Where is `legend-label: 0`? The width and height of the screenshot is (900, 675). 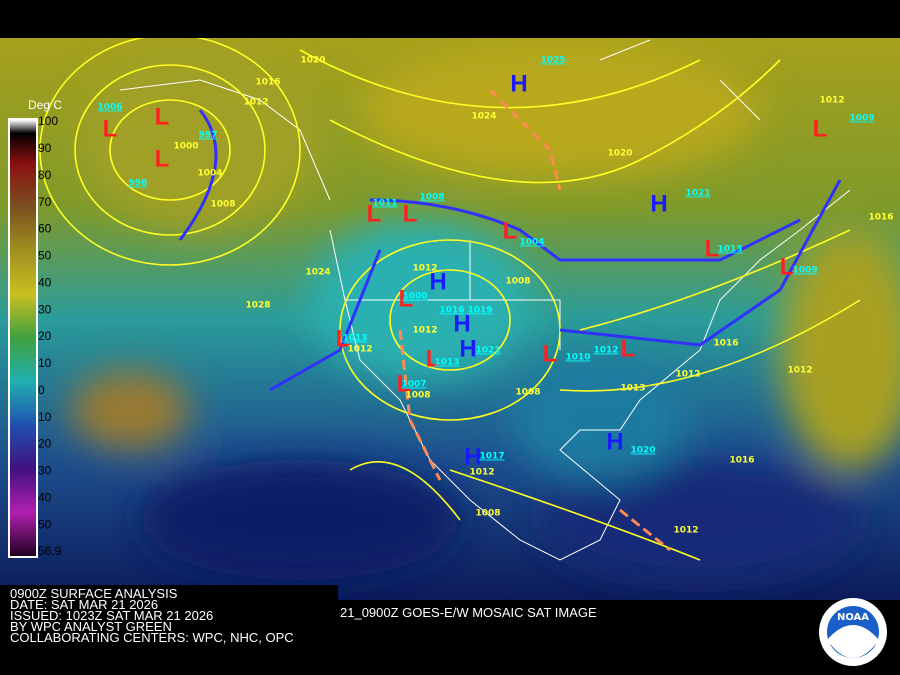
legend-label: 0 is located at coordinates (41, 390).